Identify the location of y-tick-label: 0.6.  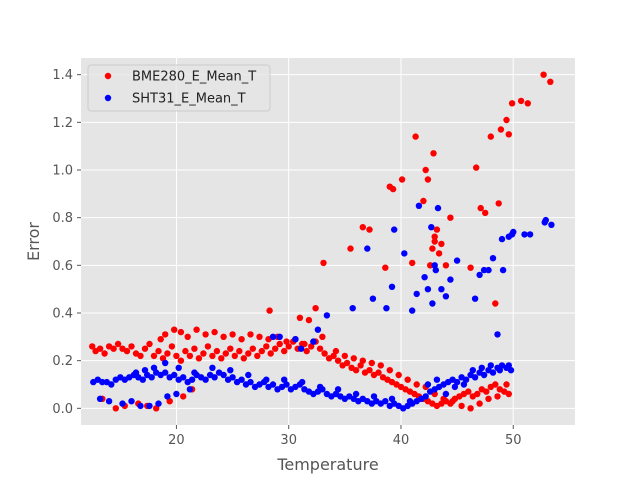
(62, 266).